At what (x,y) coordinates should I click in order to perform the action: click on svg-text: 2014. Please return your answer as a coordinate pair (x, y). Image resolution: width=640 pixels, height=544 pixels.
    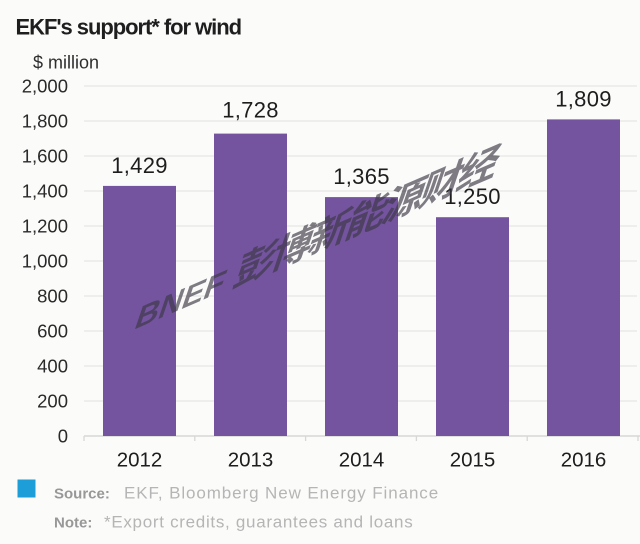
    Looking at the image, I should click on (362, 460).